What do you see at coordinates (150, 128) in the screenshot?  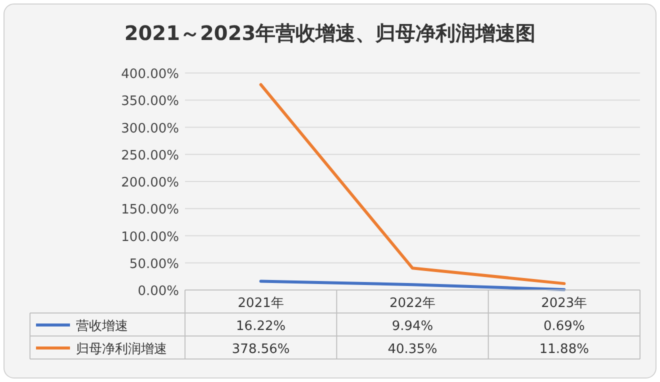 I see `y-tick-label: 300.00%` at bounding box center [150, 128].